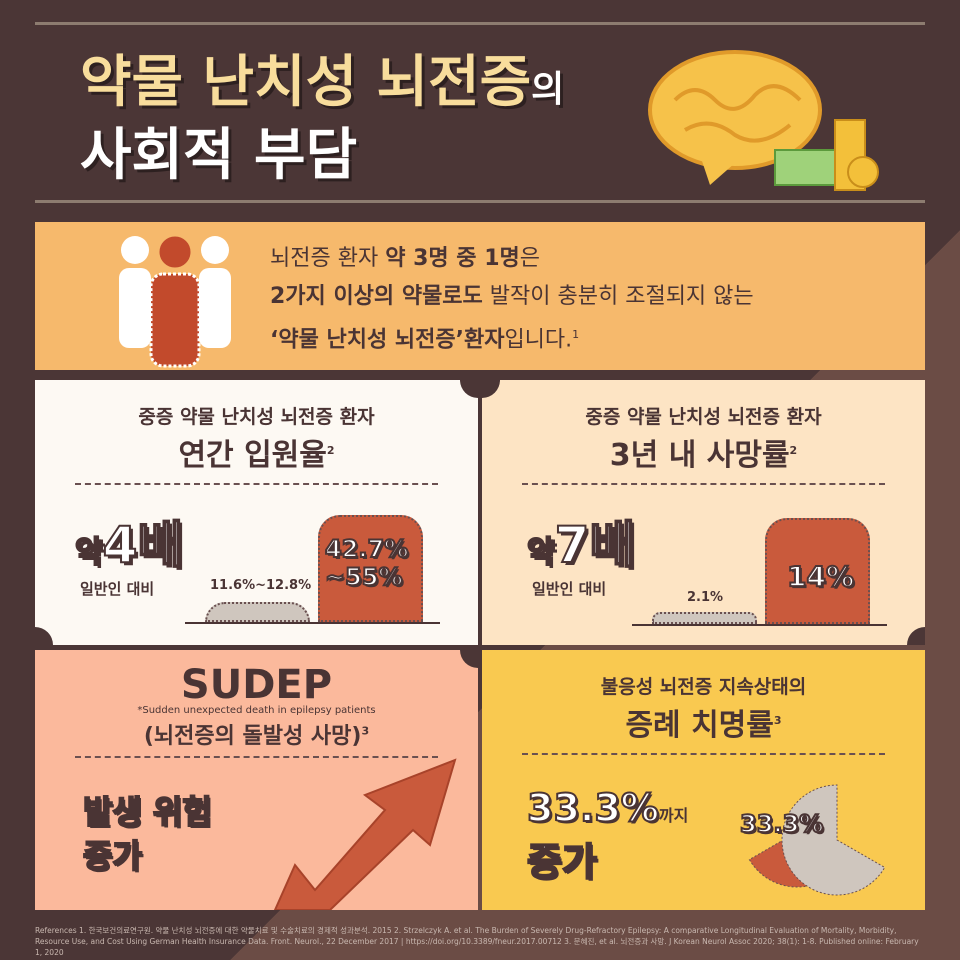  I want to click on general-value: 11.6%~12.8%, so click(261, 585).